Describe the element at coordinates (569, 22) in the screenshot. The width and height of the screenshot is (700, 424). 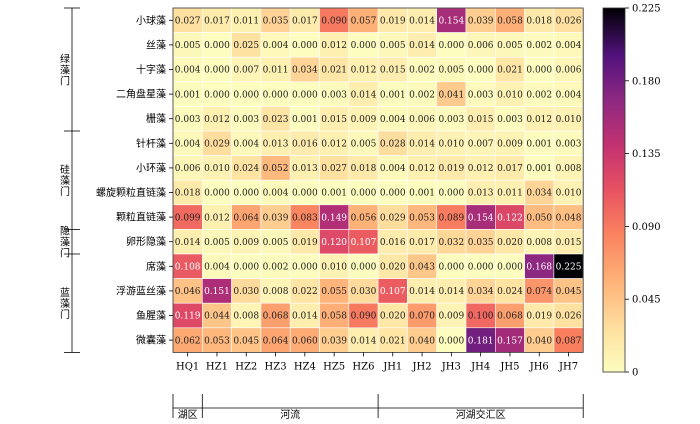
I see `cell-value-label: 0.026` at that location.